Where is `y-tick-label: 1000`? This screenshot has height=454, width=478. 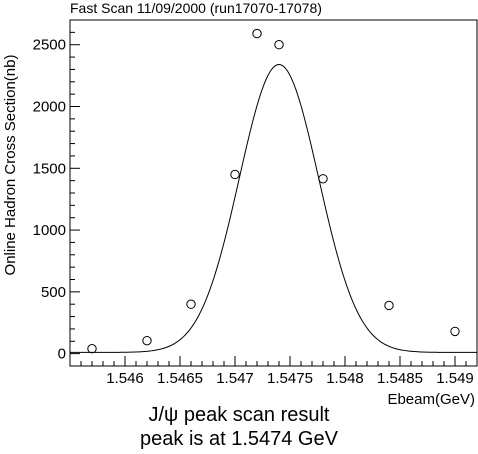 y-tick-label: 1000 is located at coordinates (49, 230).